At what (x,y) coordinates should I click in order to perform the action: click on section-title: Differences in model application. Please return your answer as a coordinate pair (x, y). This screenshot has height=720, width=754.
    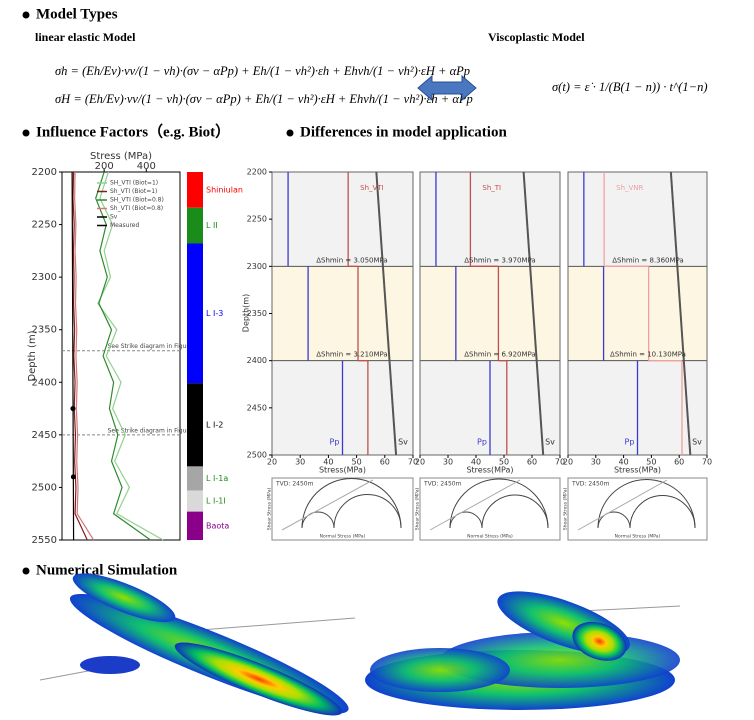
    Looking at the image, I should click on (403, 132).